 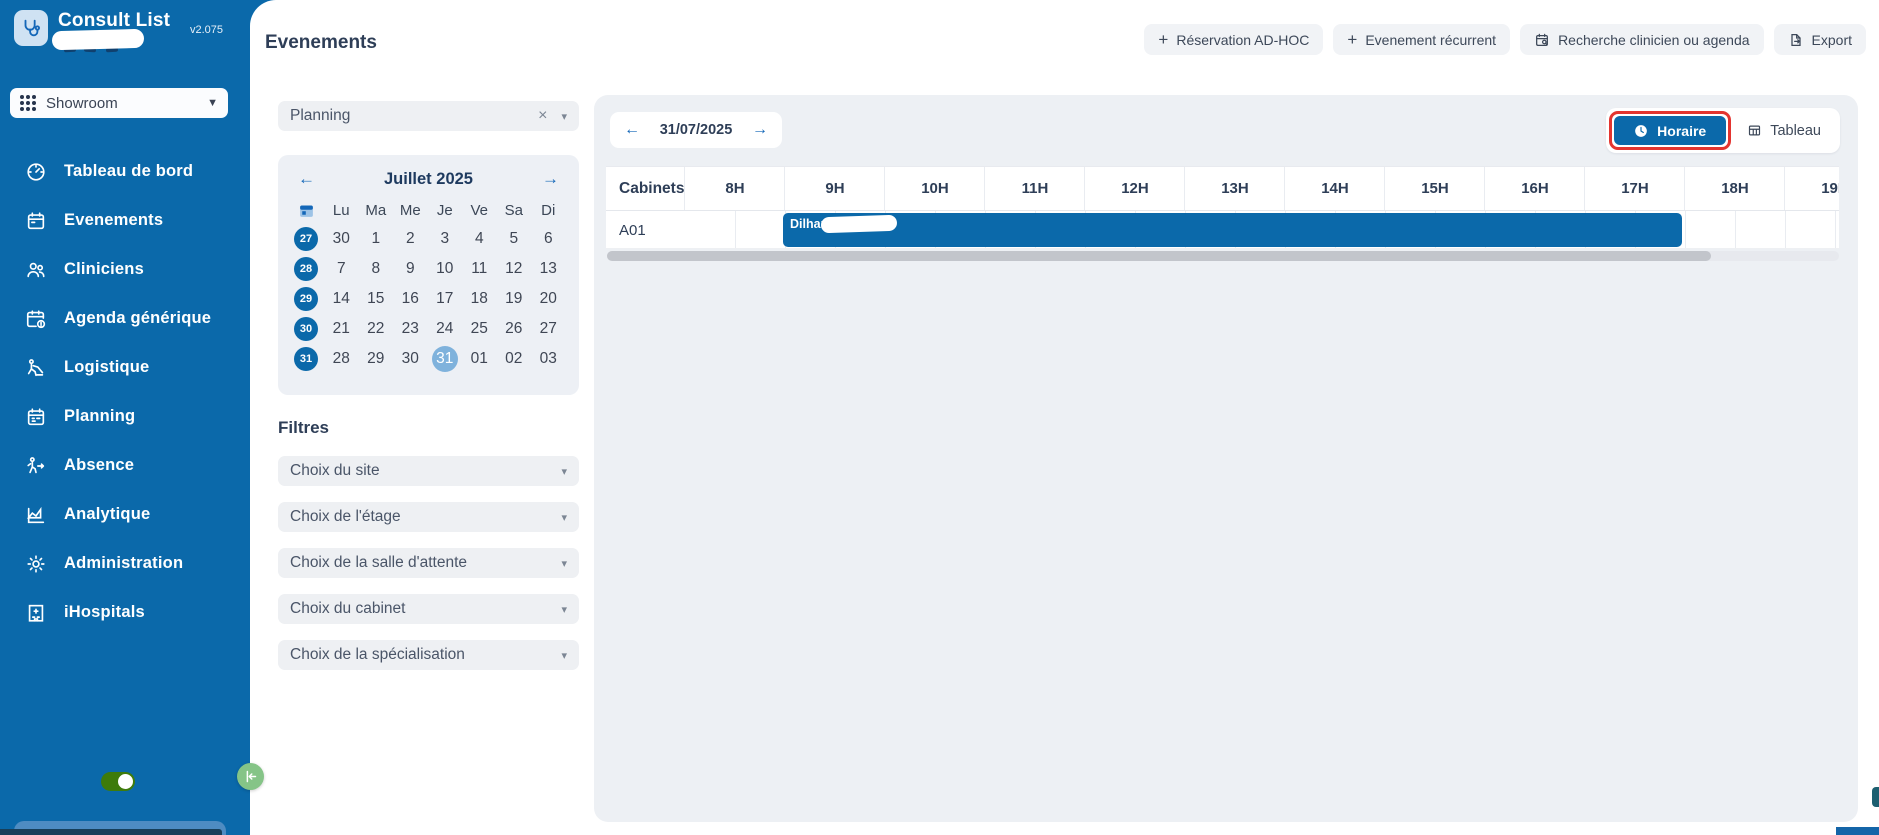 I want to click on calendar-day: 1, so click(x=376, y=238).